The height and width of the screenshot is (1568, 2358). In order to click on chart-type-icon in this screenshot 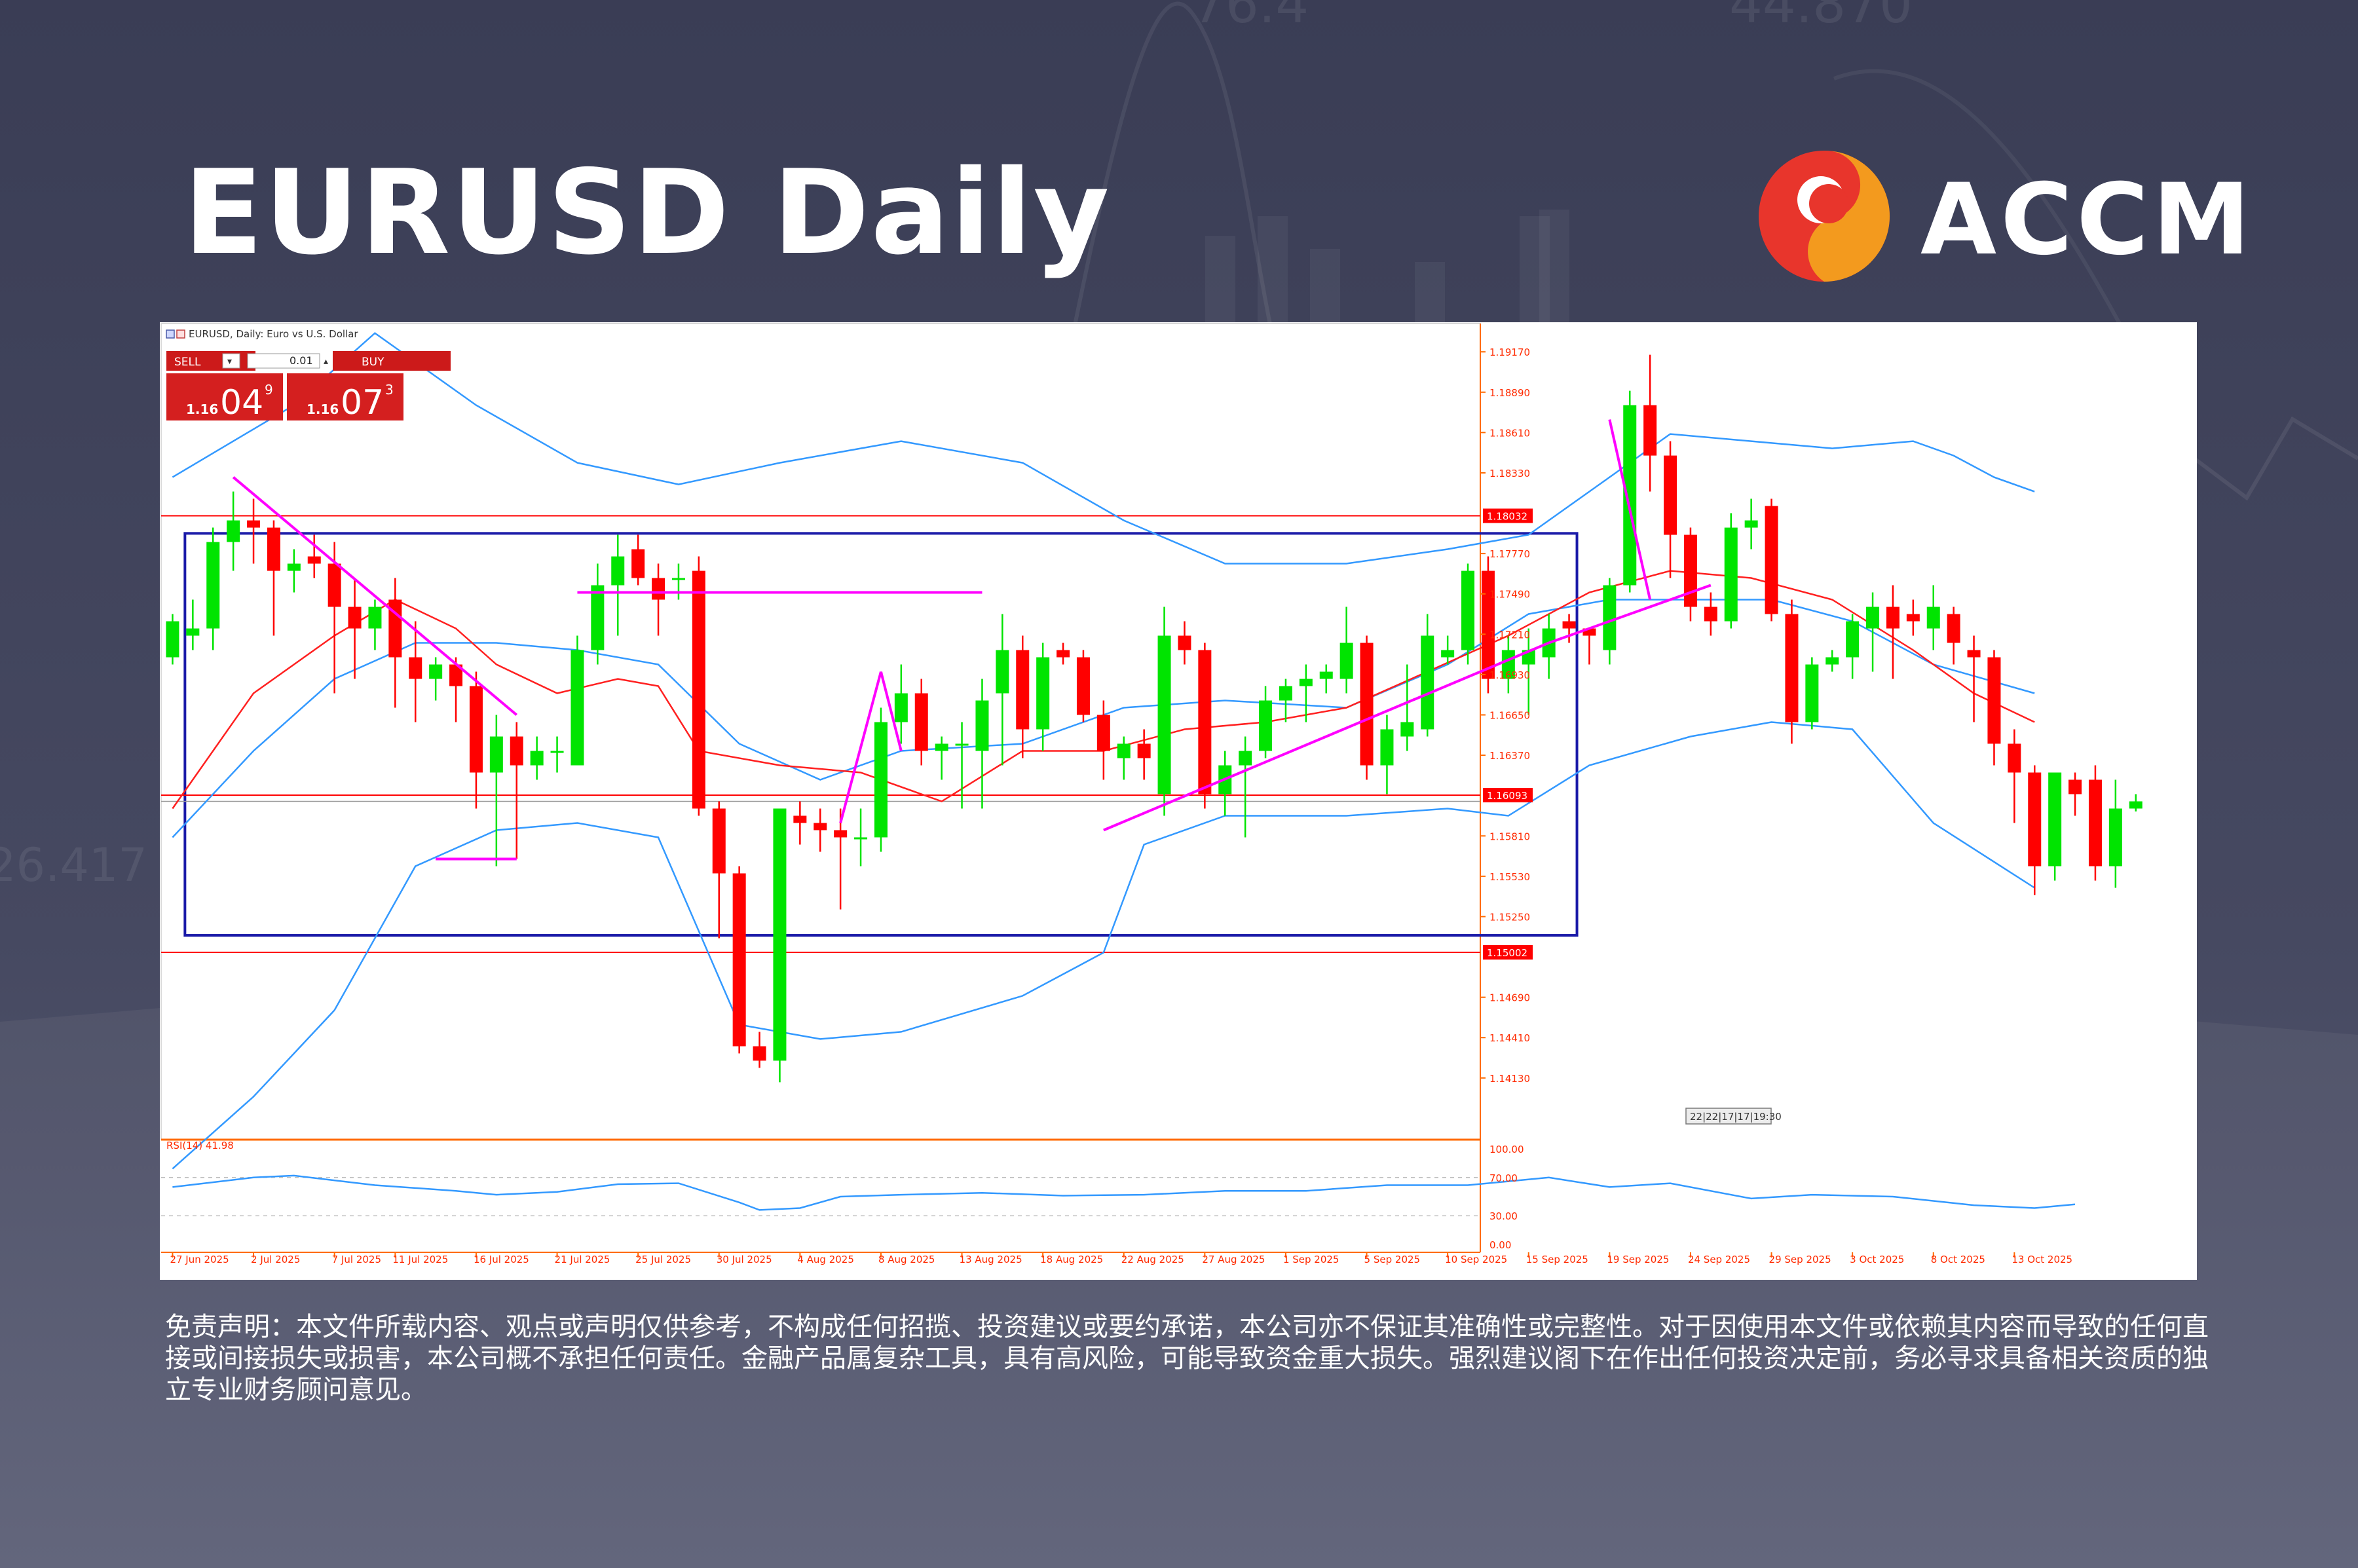, I will do `click(181, 334)`.